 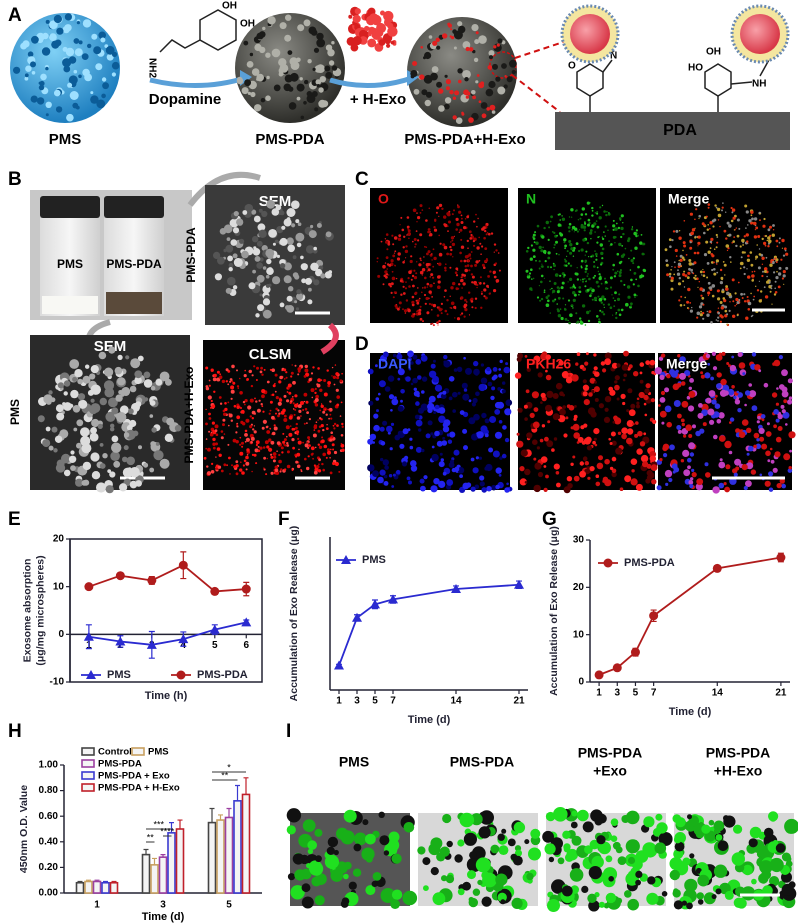 What do you see at coordinates (166, 610) in the screenshot?
I see `plot-frame` at bounding box center [166, 610].